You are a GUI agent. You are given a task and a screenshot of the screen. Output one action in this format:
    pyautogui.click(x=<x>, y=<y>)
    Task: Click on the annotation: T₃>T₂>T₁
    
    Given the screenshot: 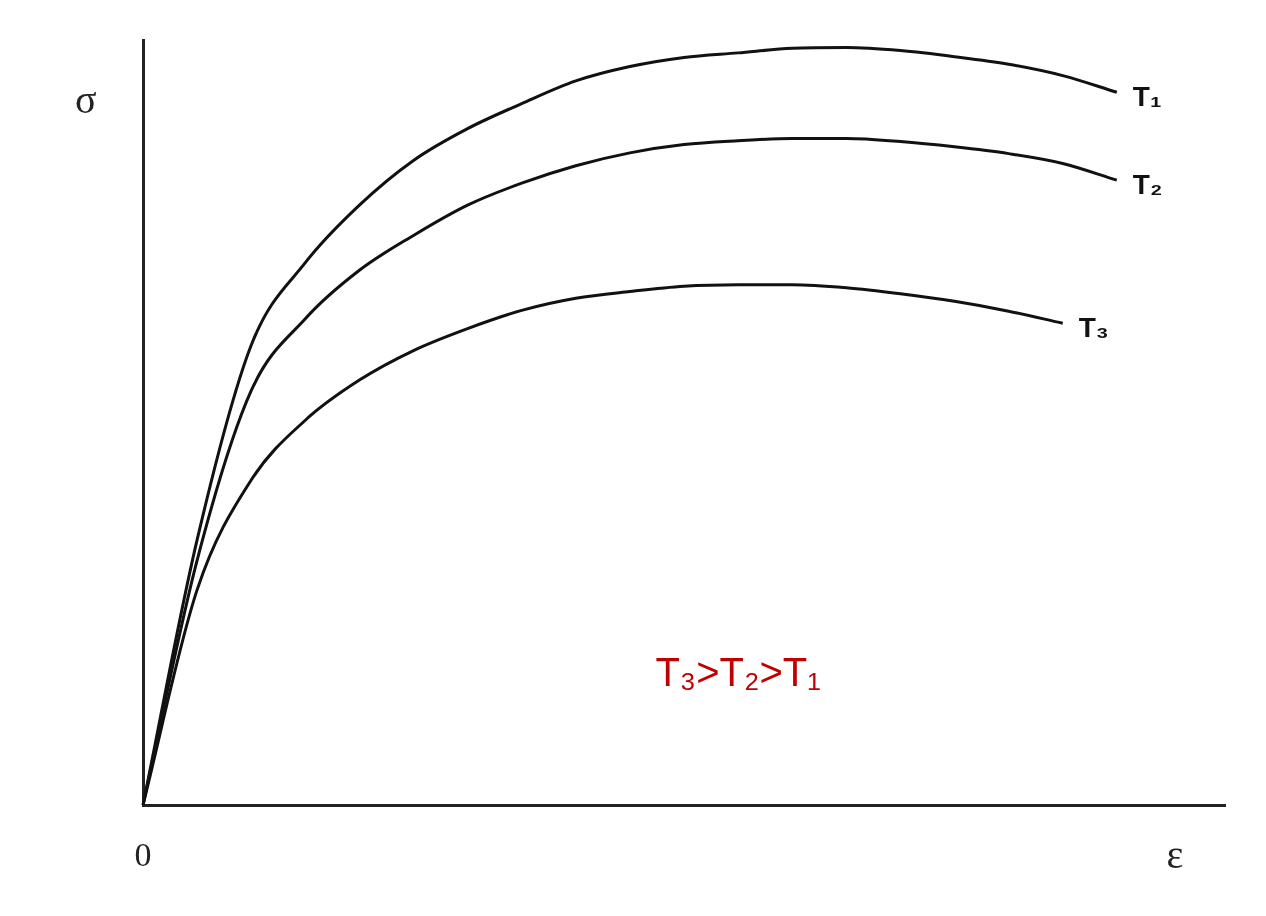 What is the action you would take?
    pyautogui.click(x=738, y=671)
    